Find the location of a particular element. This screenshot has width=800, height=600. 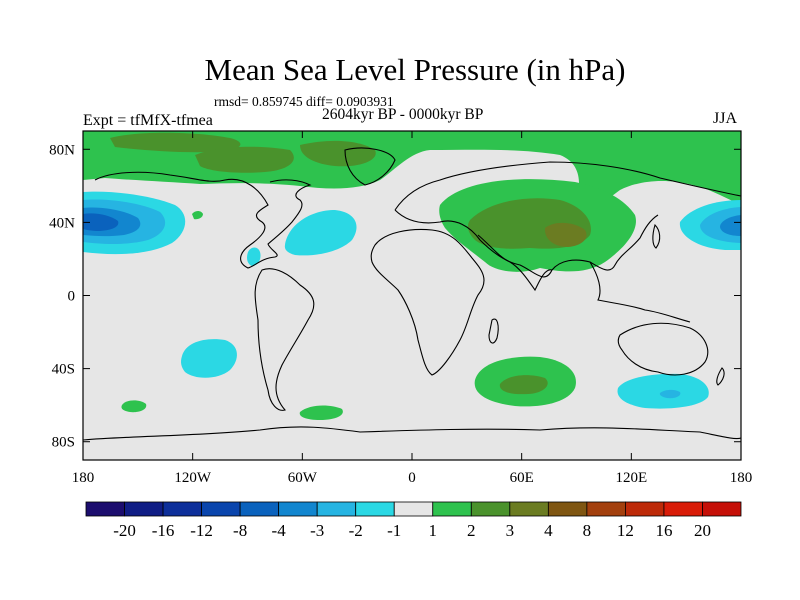

x-tick-label: 60E is located at coordinates (522, 478).